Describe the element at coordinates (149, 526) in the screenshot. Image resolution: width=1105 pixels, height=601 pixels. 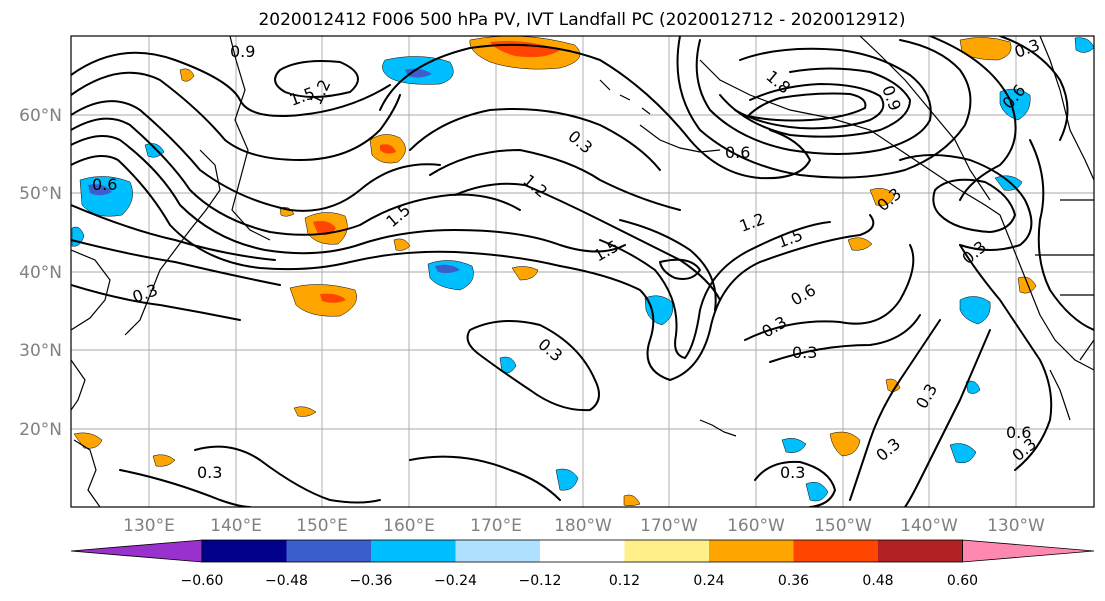
I see `lon-label: 130°E` at that location.